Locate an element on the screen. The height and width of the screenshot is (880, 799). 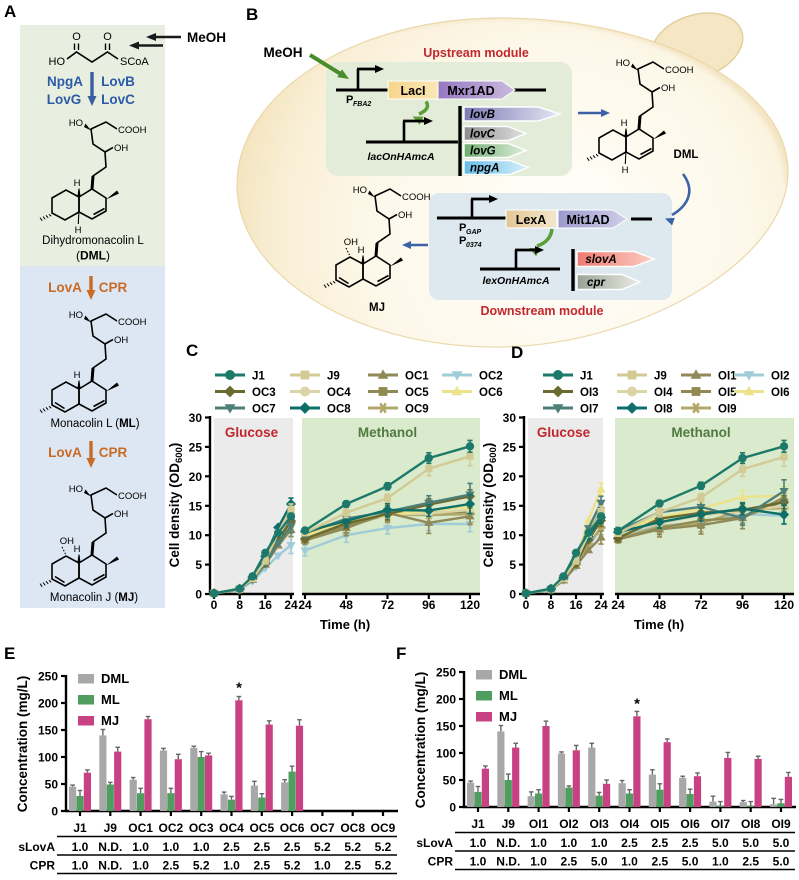
svg-text: Mit1AD is located at coordinates (587, 220).